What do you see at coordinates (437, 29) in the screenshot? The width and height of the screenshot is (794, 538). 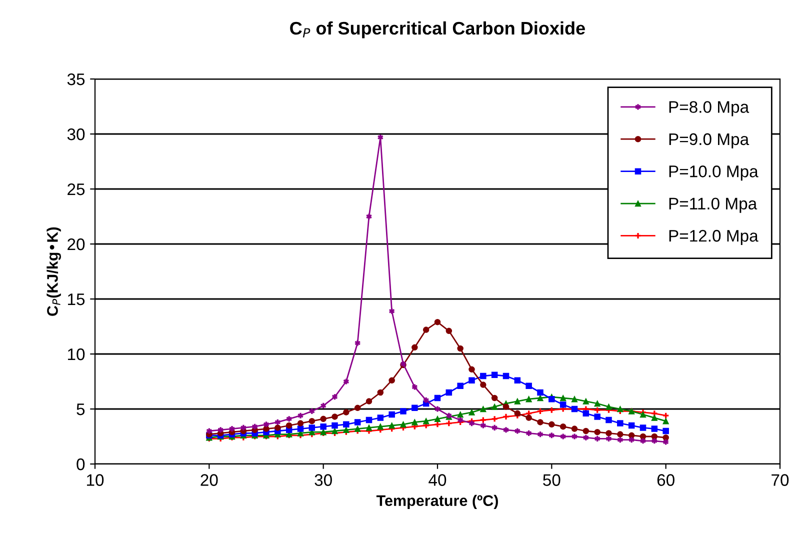 I see `chart-title: C$_{P}$ of Supercritical Carbon Dioxide` at bounding box center [437, 29].